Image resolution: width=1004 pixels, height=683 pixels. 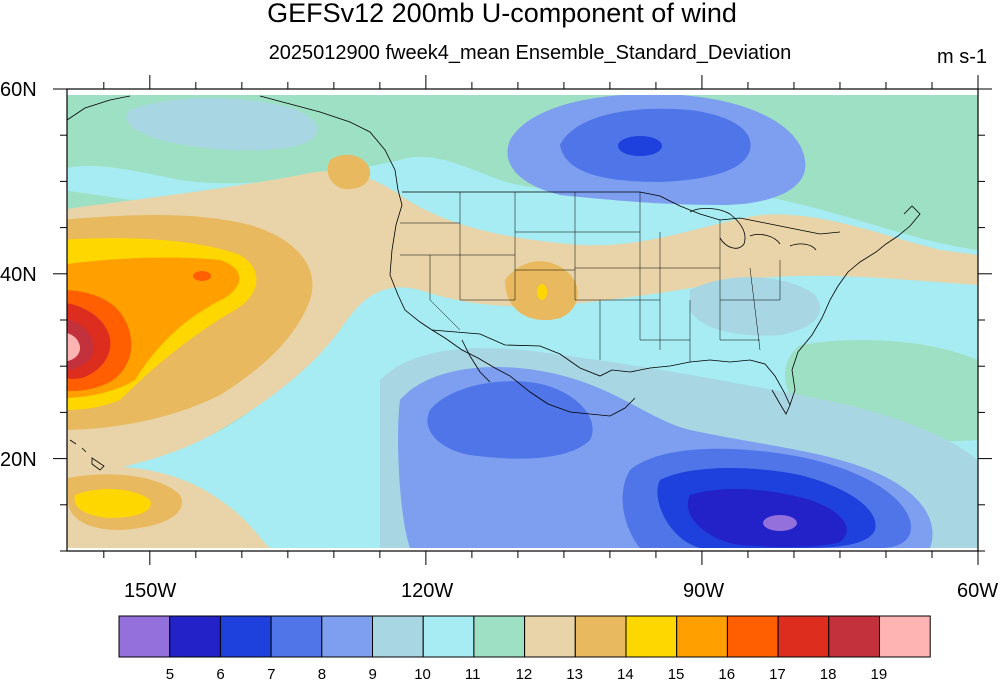 I want to click on coastline-west, so click(x=512, y=303).